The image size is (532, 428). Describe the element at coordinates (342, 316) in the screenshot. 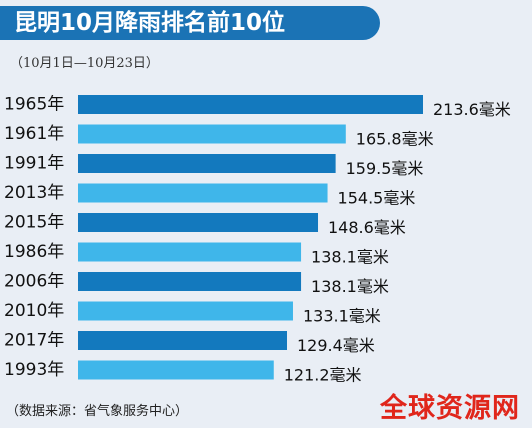

I see `value-label: 133.1毫米` at that location.